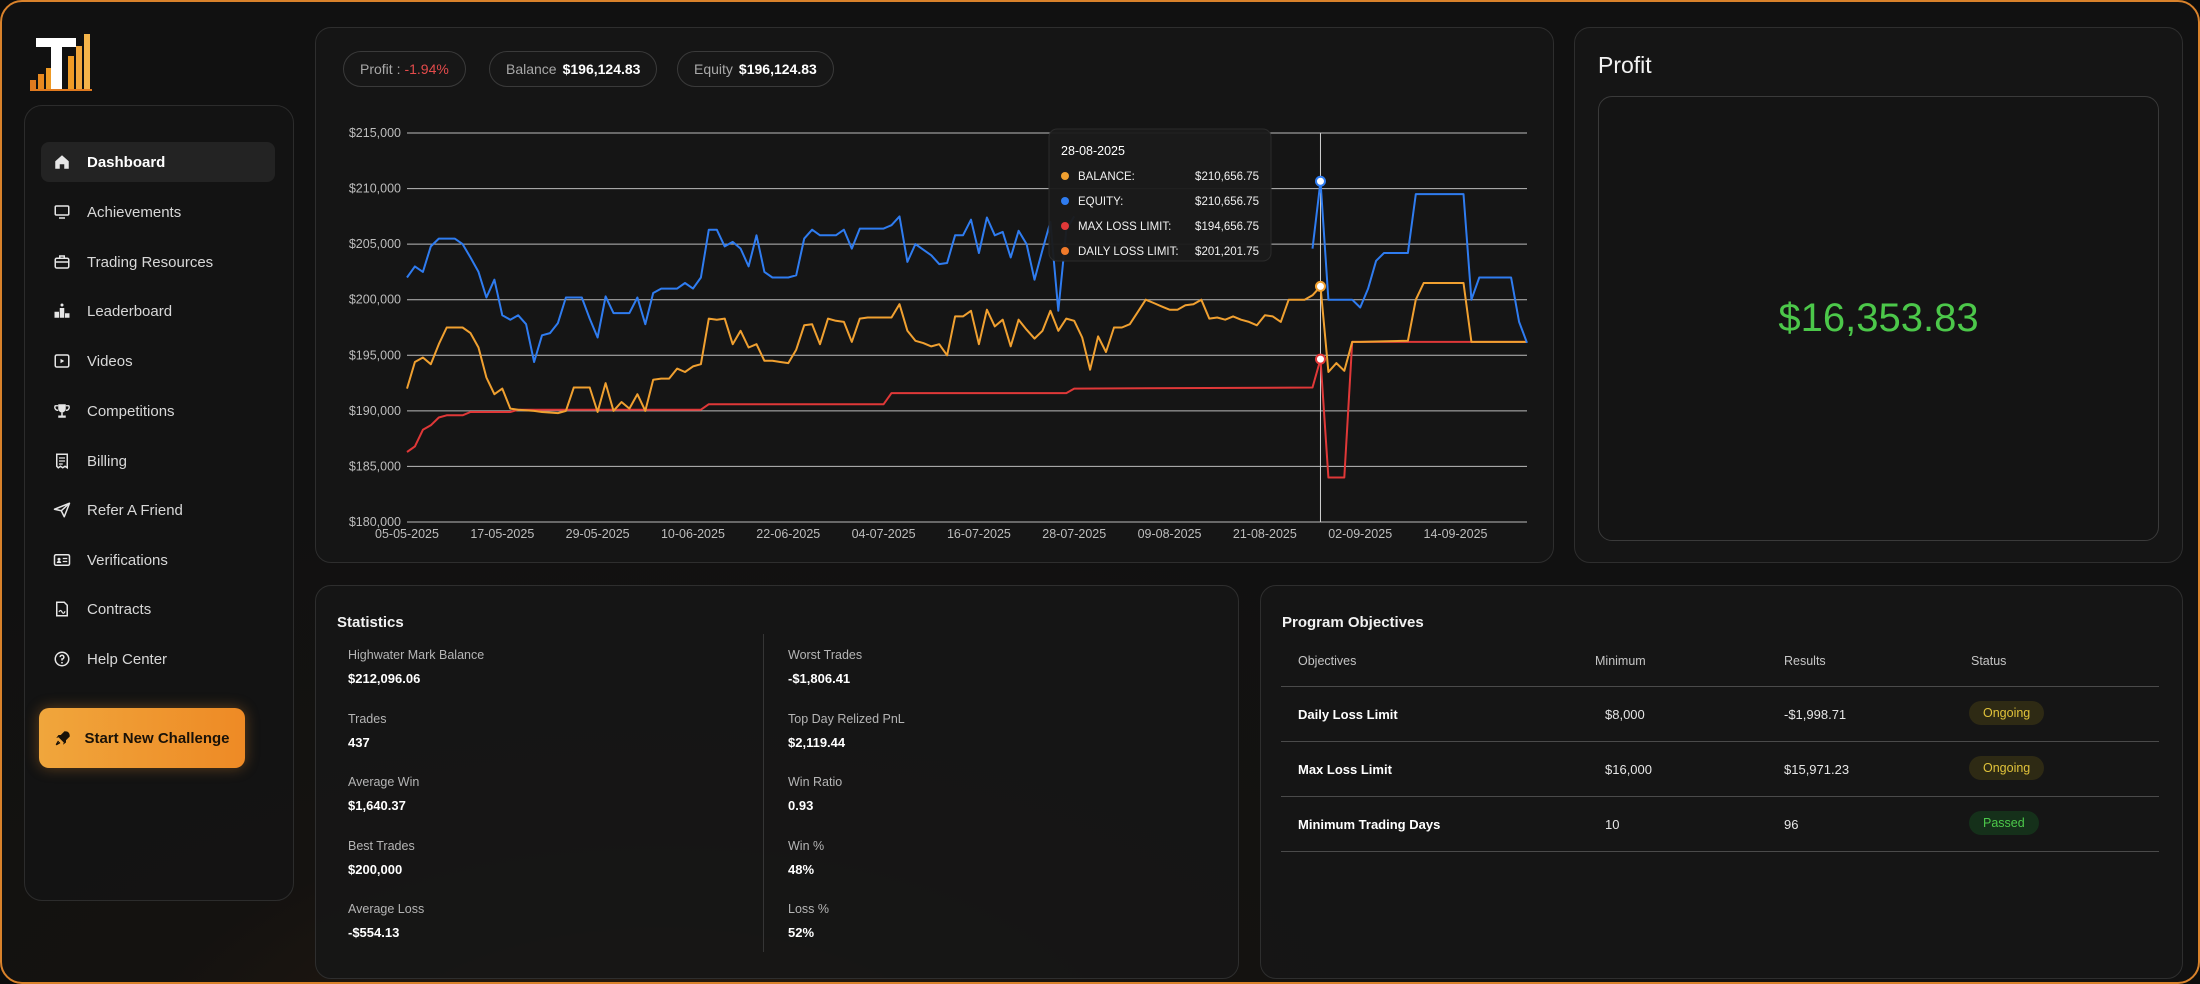 Image resolution: width=2200 pixels, height=984 pixels. I want to click on x-tick-label: 22-06-2025, so click(788, 534).